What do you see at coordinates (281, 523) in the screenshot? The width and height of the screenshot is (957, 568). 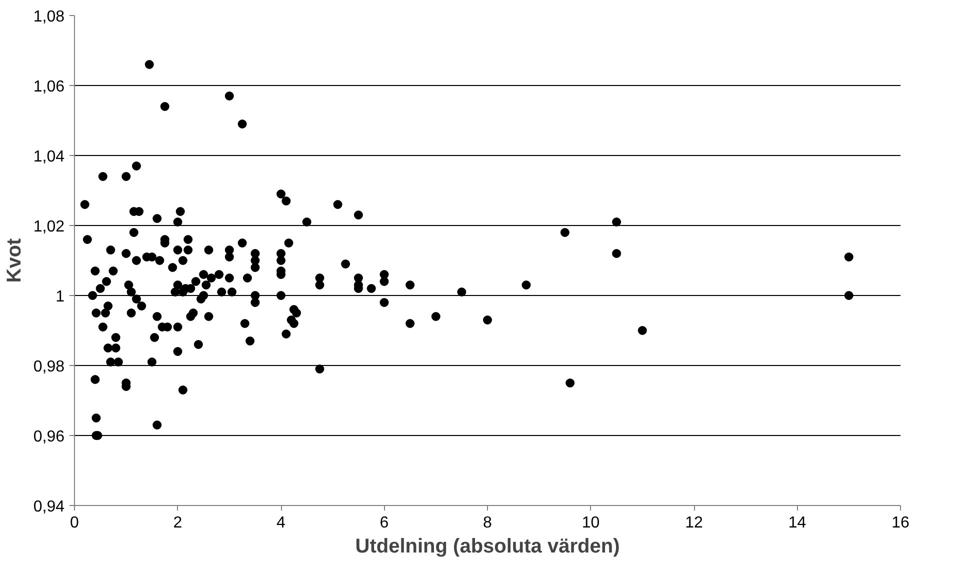 I see `x-tick-label: 4` at bounding box center [281, 523].